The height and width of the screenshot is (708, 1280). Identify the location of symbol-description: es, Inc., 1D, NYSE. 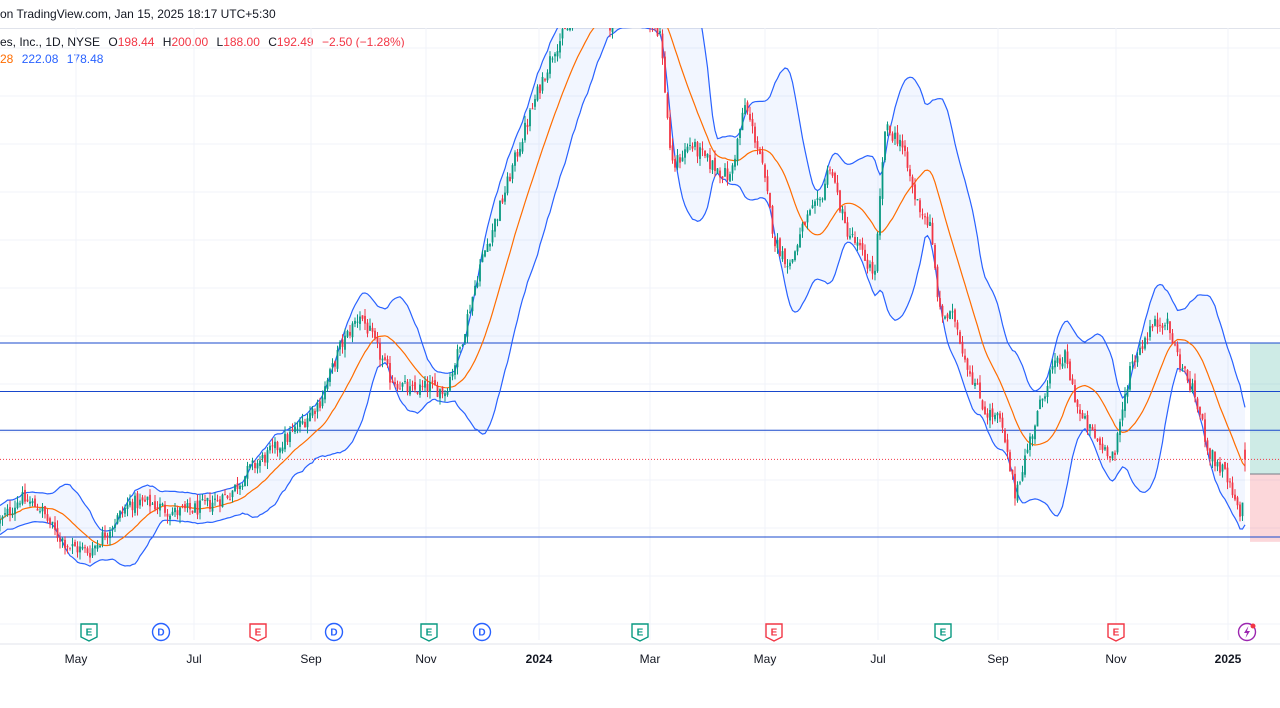
(50, 42).